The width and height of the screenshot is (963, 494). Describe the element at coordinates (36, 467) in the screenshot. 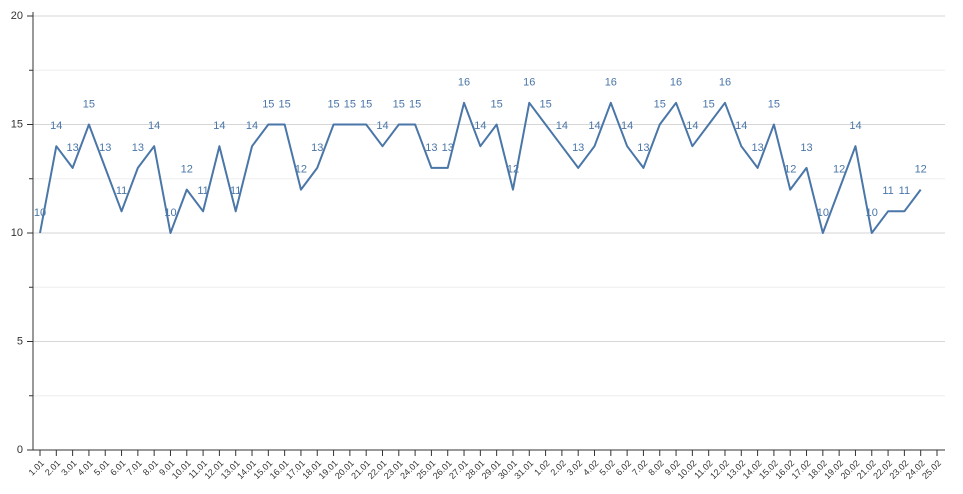

I see `x-tick-label: 1.01` at that location.